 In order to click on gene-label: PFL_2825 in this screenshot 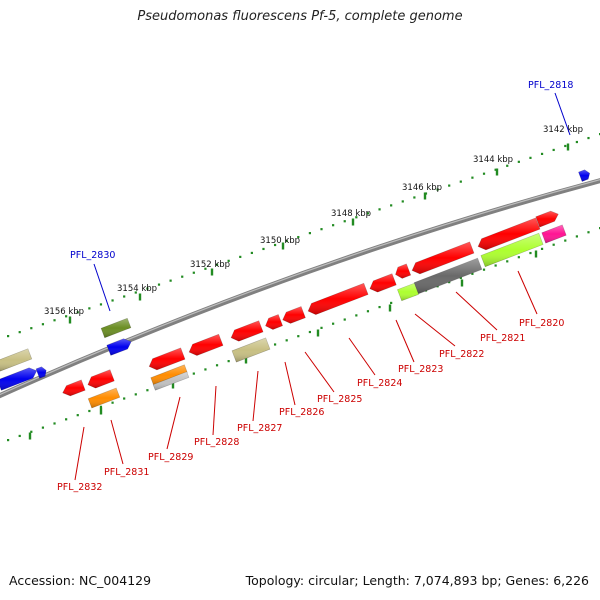, I will do `click(339, 399)`.